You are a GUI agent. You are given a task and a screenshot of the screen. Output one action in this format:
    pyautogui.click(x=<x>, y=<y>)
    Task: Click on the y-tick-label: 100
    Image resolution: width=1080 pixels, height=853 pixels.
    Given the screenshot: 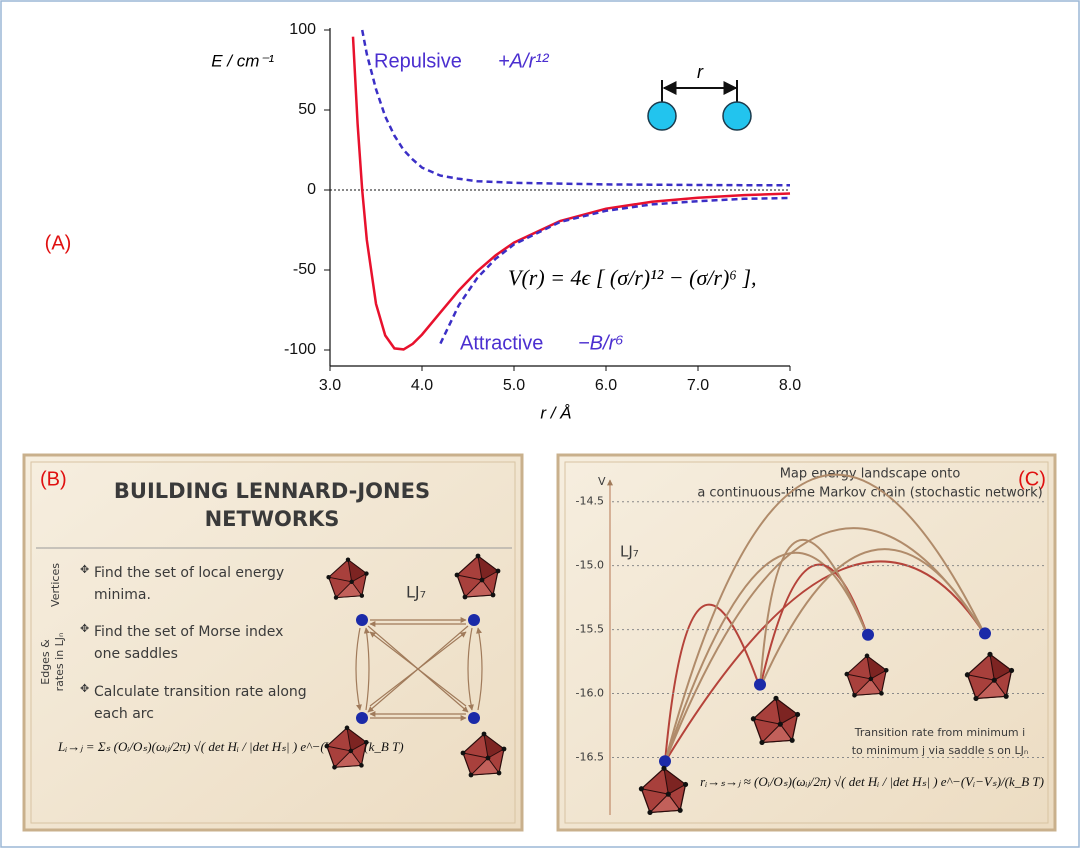 What is the action you would take?
    pyautogui.click(x=302, y=29)
    